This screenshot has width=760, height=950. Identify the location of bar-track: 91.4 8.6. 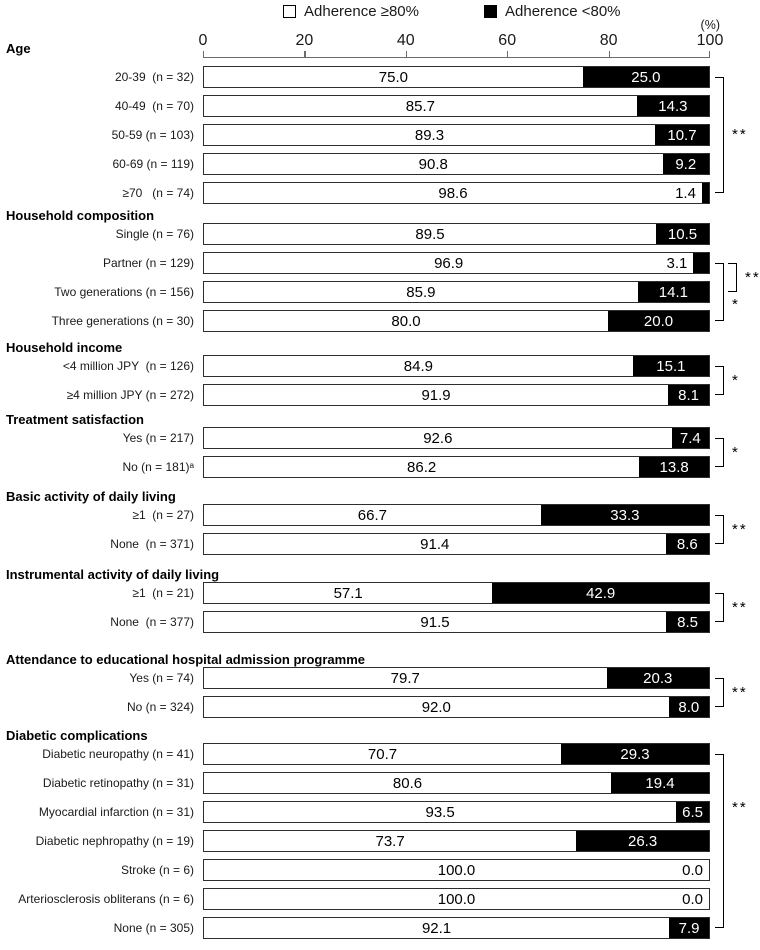
(456, 544).